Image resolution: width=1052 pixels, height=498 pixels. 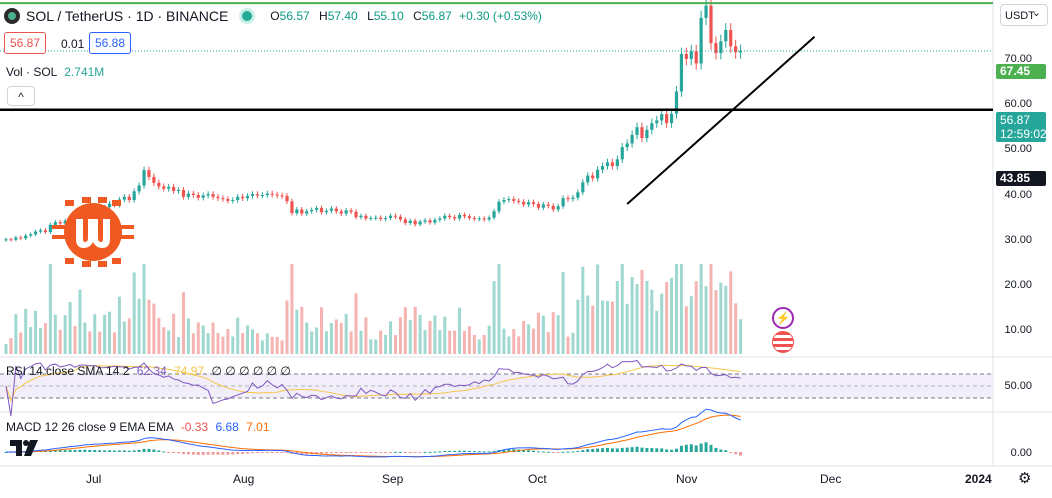 I want to click on macd-axis-label: 0.00, so click(x=1021, y=453).